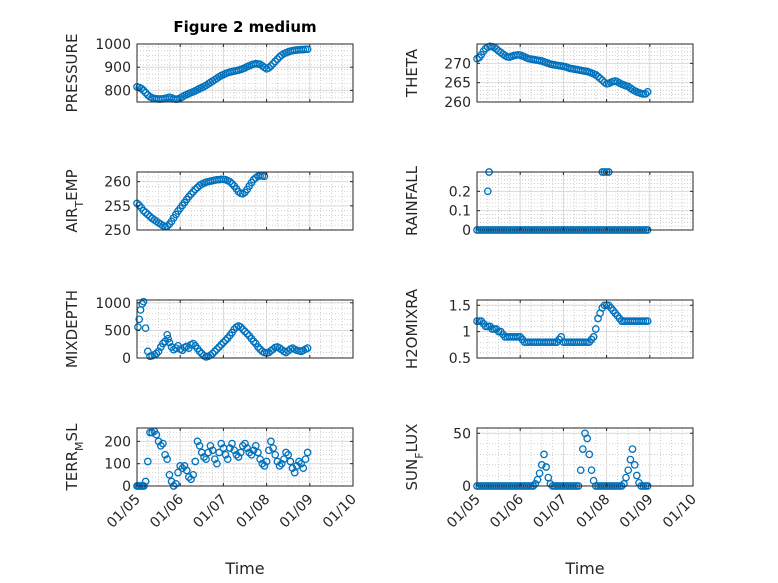  What do you see at coordinates (244, 568) in the screenshot?
I see `x-axis-label: Time` at bounding box center [244, 568].